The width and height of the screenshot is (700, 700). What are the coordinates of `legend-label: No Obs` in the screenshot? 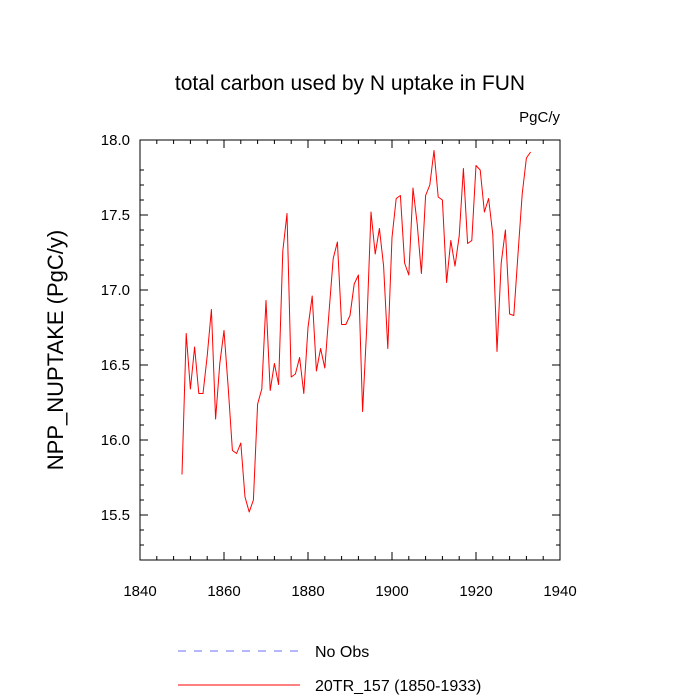 It's located at (342, 652).